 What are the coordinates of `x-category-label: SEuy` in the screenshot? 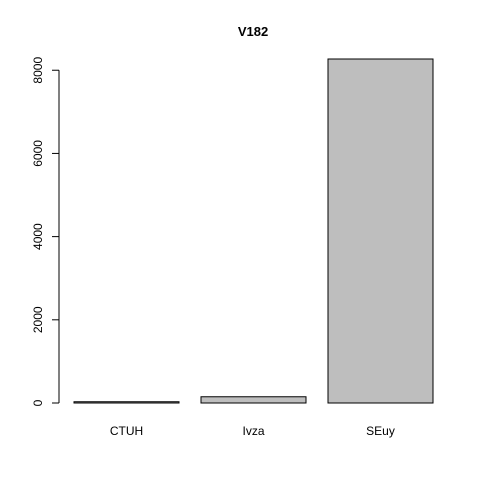 It's located at (380, 431).